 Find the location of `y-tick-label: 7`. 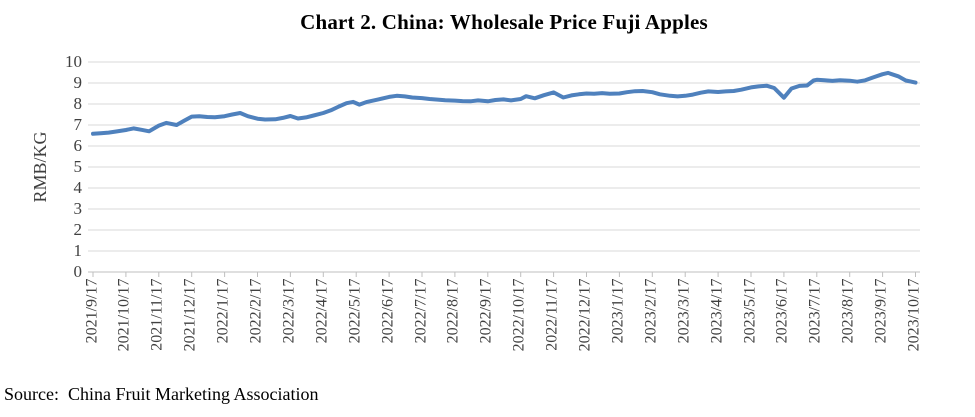

y-tick-label: 7 is located at coordinates (78, 124).